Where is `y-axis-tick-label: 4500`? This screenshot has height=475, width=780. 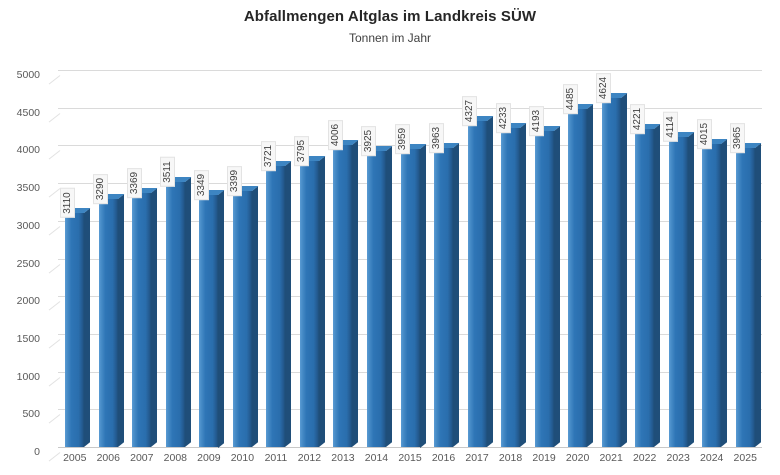 y-axis-tick-label: 4500 is located at coordinates (28, 112).